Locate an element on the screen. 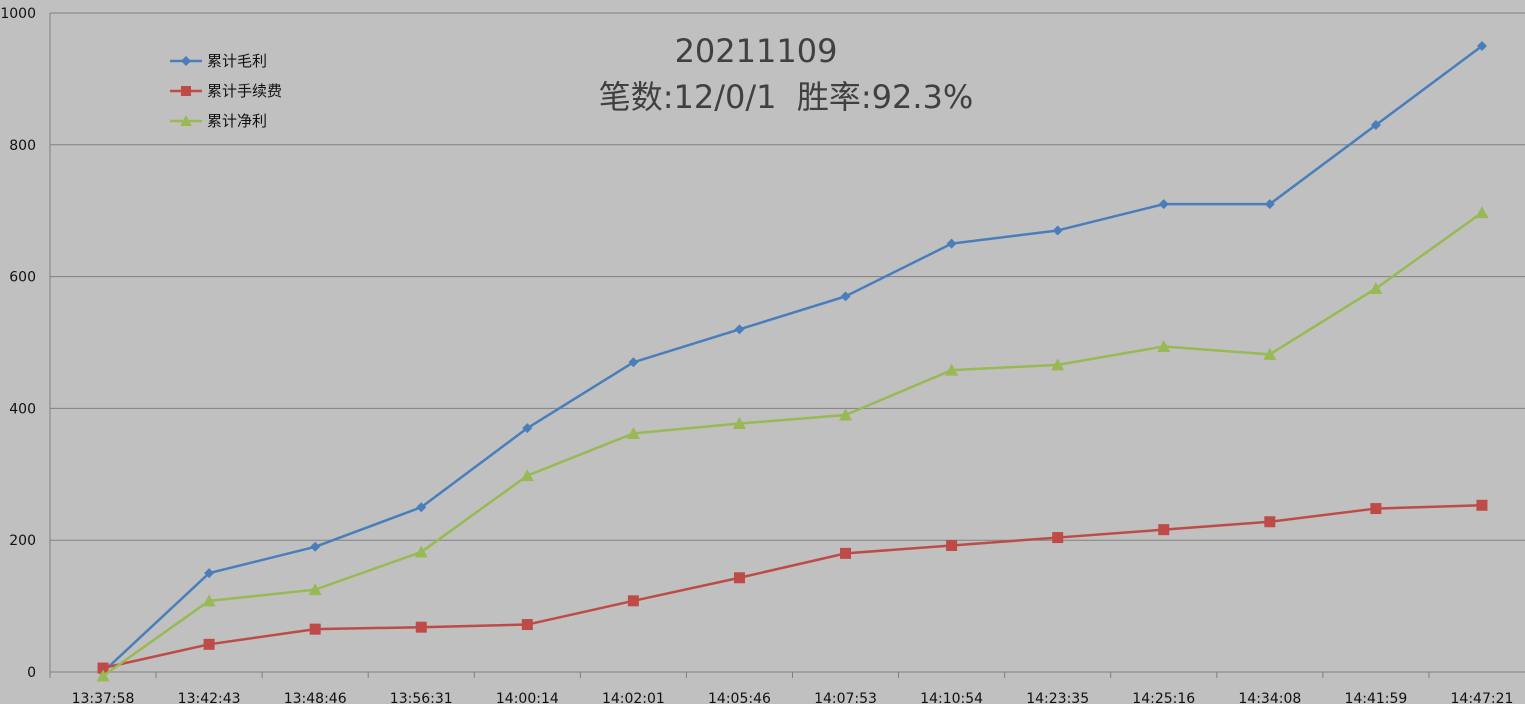  legend-label: 累计净利 is located at coordinates (237, 121).